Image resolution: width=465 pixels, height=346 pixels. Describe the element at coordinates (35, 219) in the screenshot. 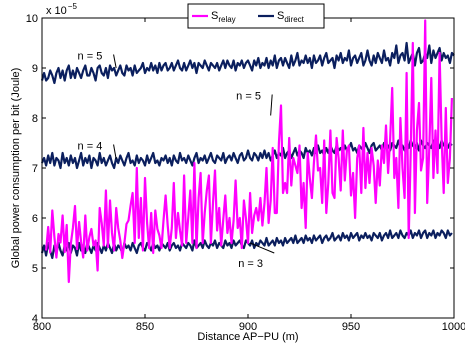

I see `y-tick-label: 6` at that location.